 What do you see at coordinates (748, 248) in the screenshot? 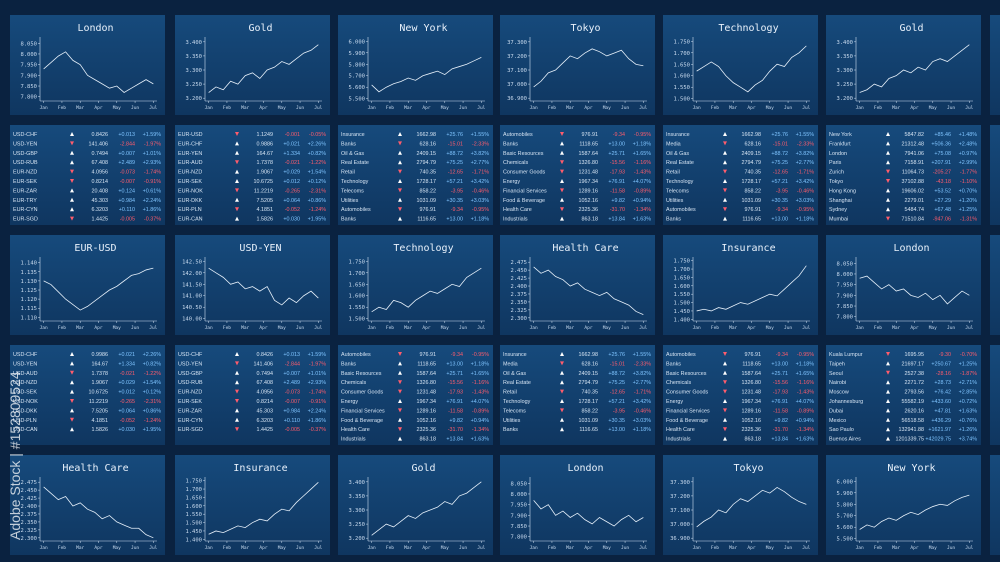
I see `chart-title: Insurance` at bounding box center [748, 248].